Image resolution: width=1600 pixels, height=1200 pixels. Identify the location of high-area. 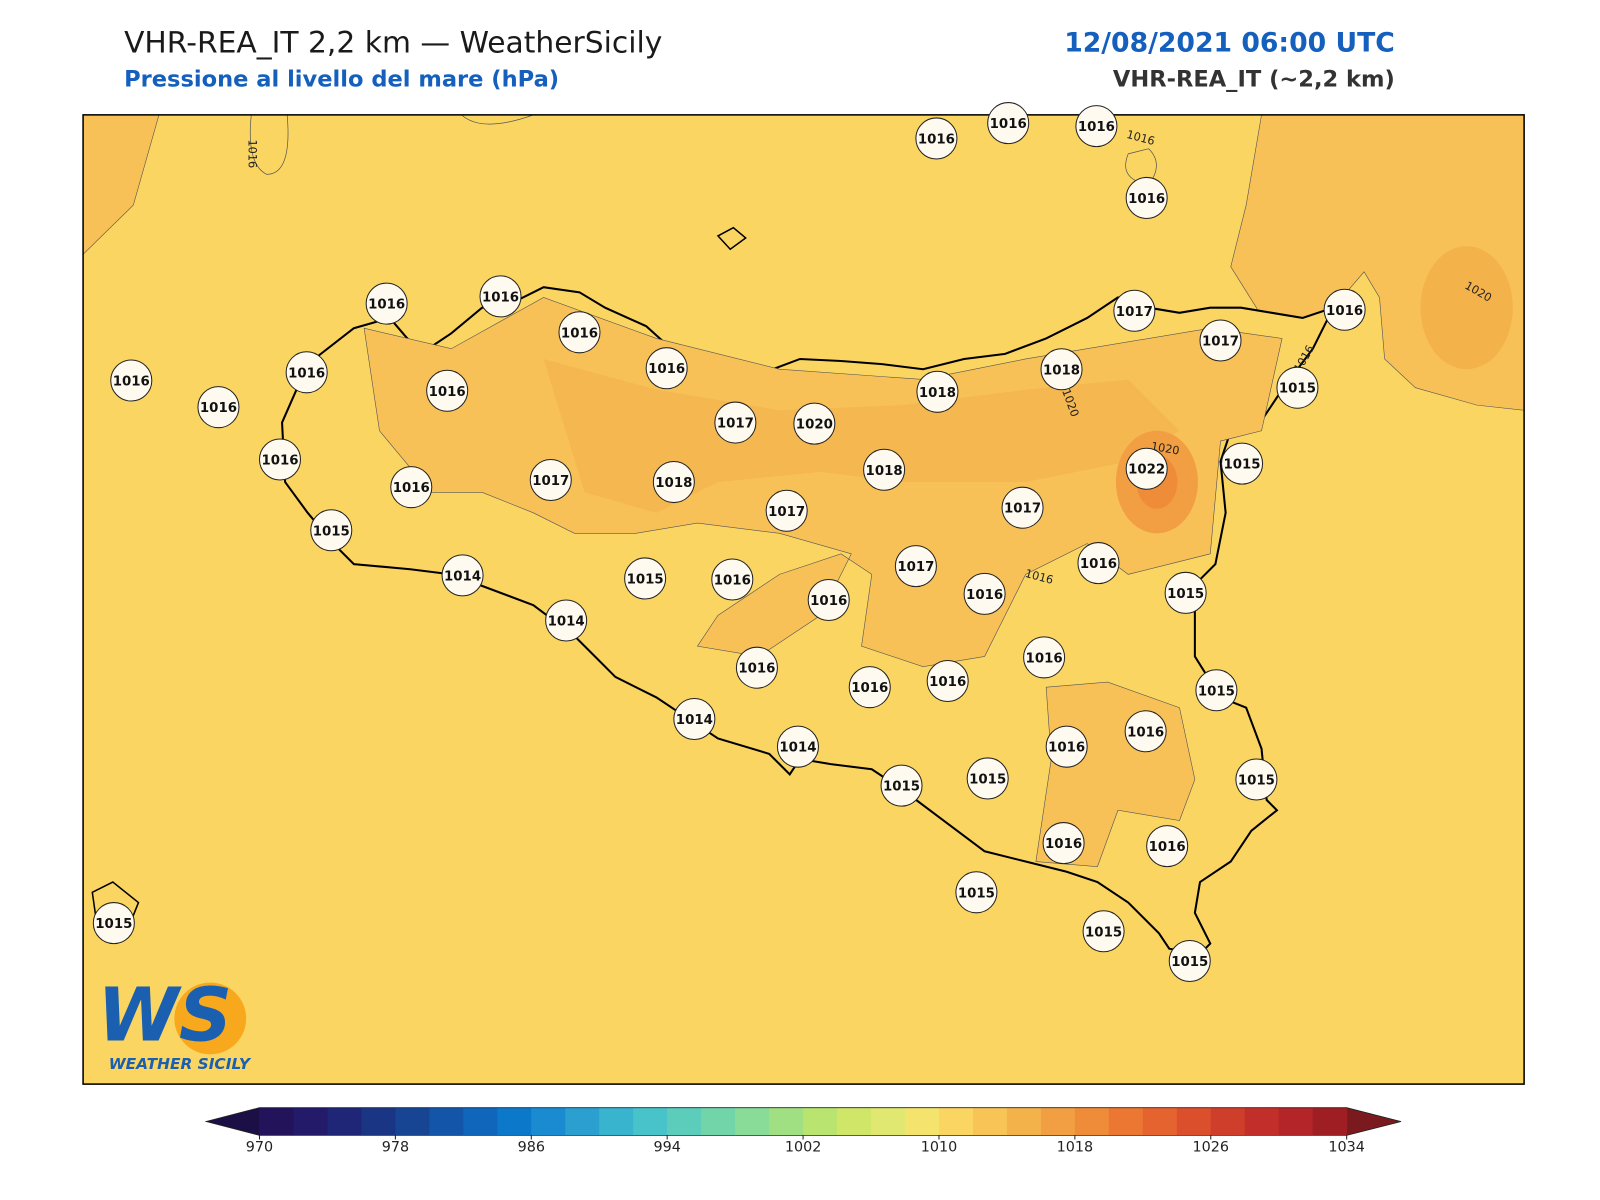
(1466, 308).